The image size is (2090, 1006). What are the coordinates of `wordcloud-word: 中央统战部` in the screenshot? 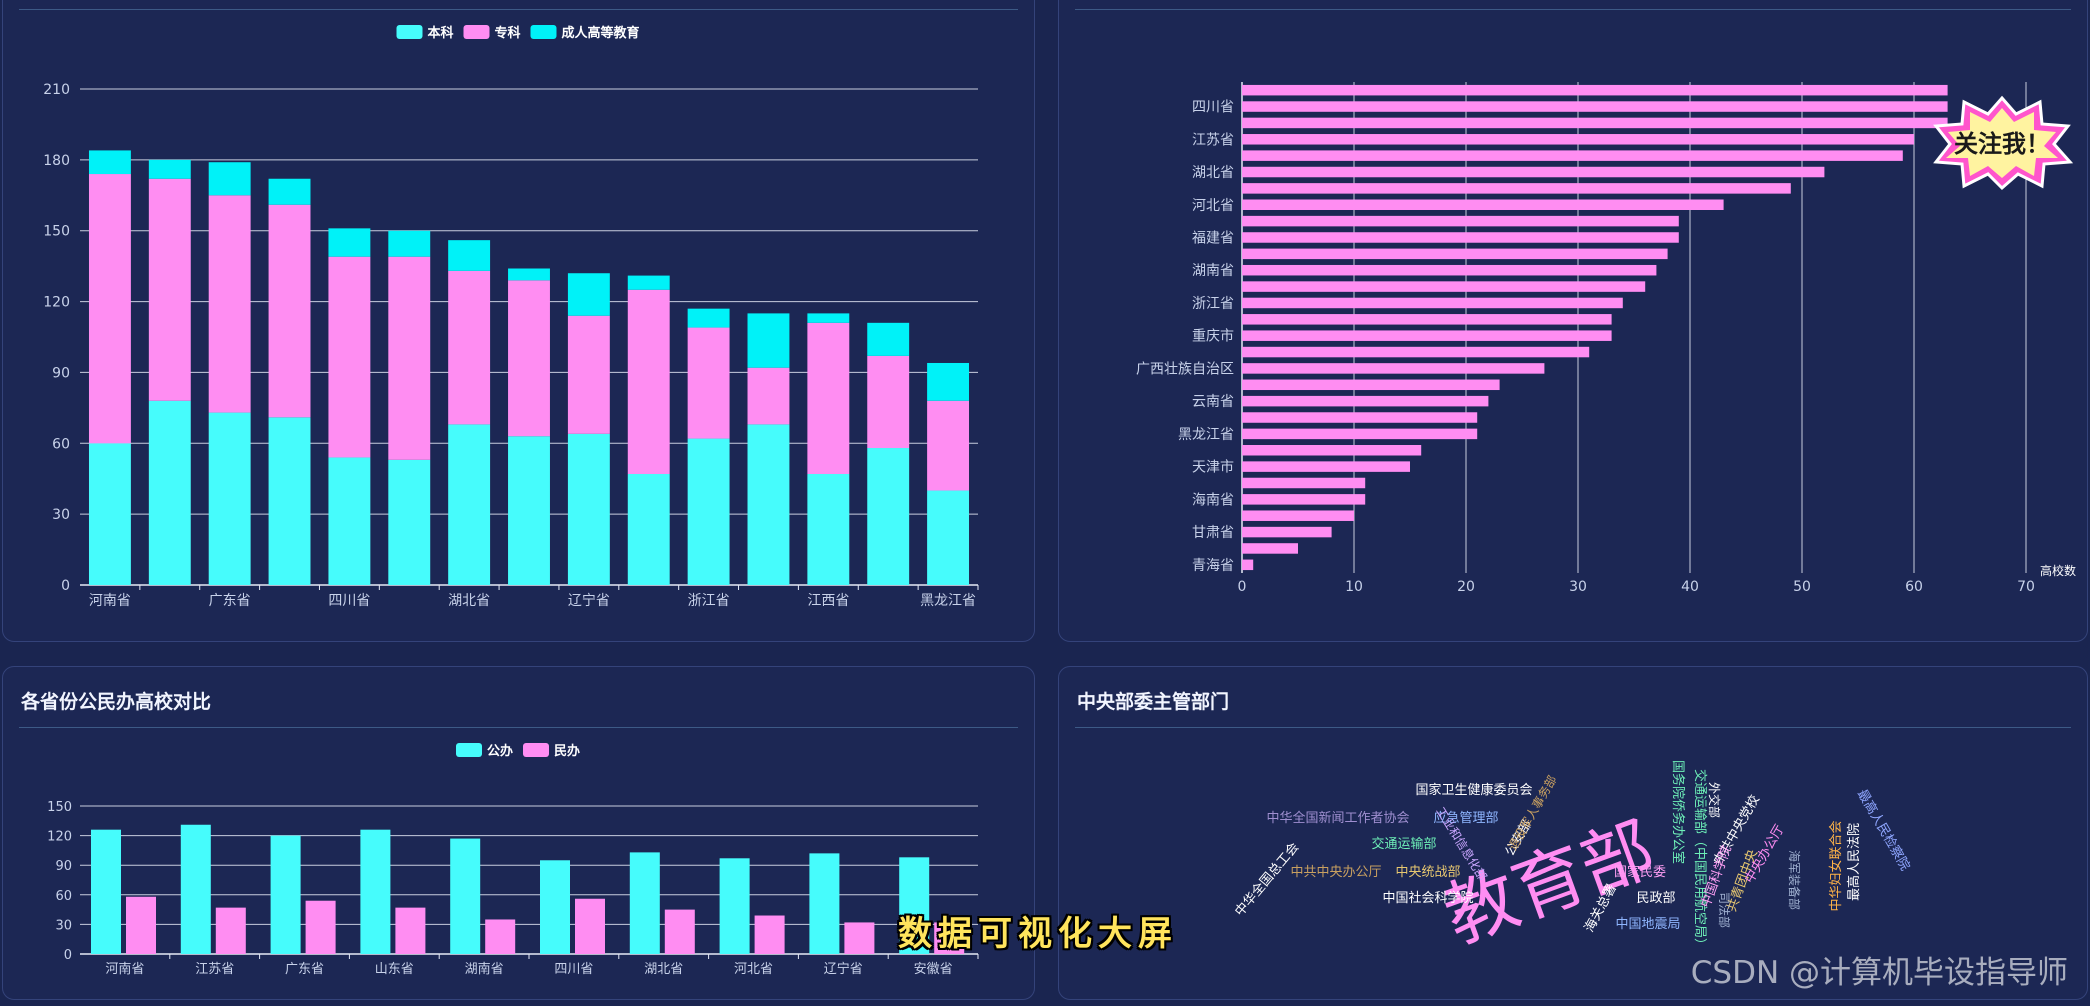 It's located at (1427, 872).